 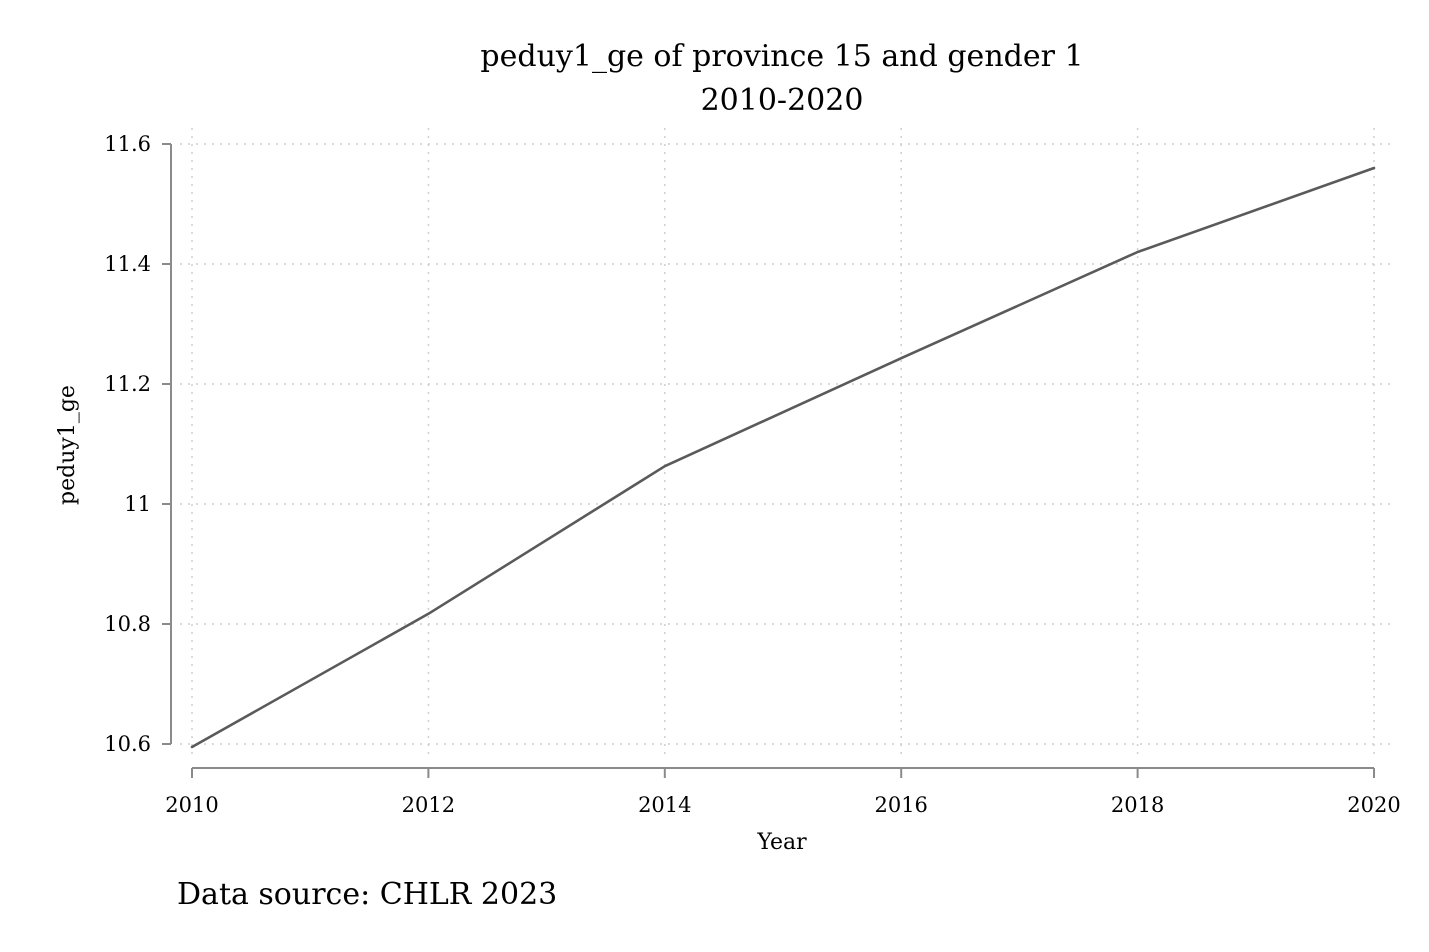 What do you see at coordinates (367, 894) in the screenshot?
I see `data-source-note: Data source: CHLR 2023` at bounding box center [367, 894].